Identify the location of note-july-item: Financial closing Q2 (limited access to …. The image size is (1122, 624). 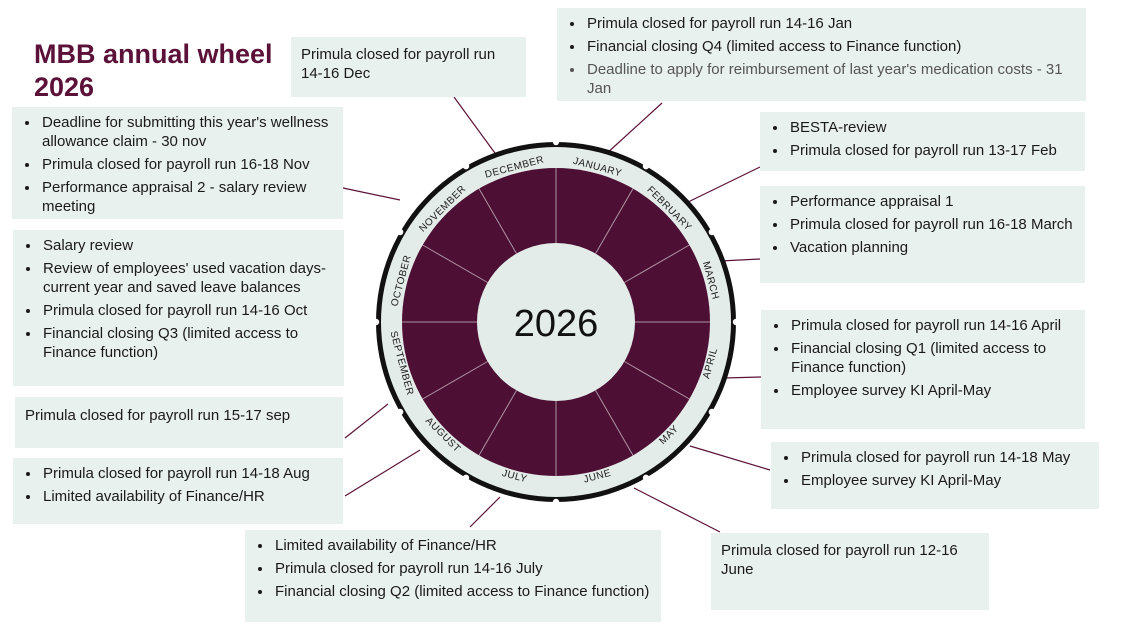
(462, 591).